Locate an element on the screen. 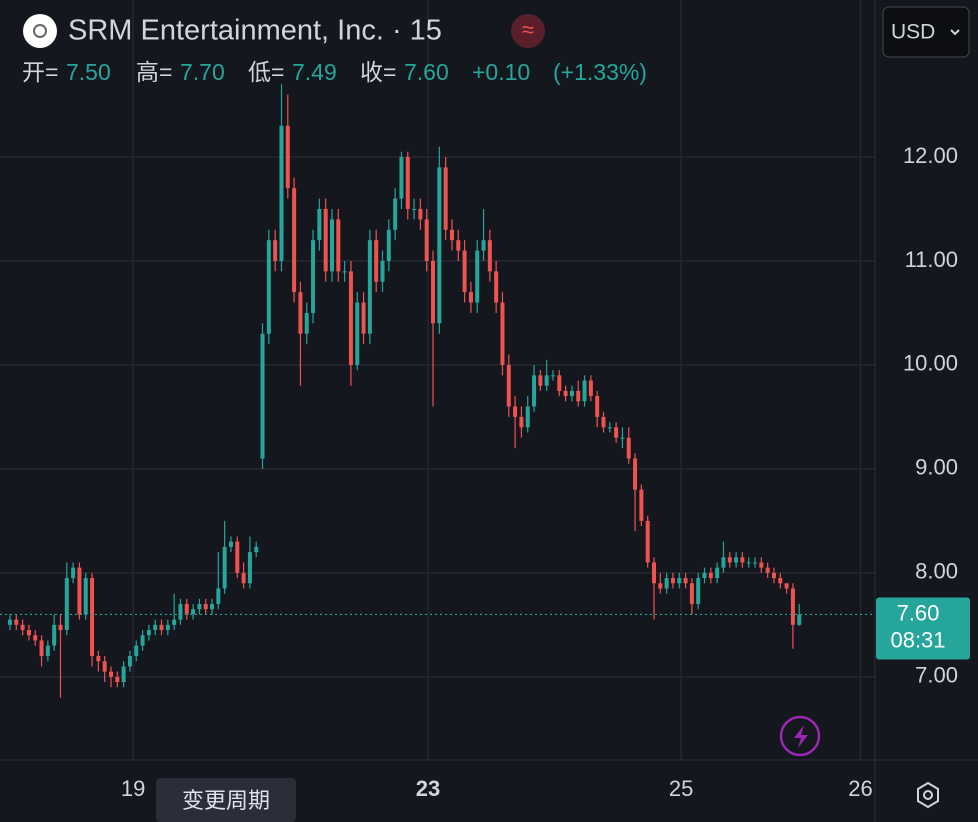 Image resolution: width=978 pixels, height=822 pixels. legend-value: 7.50 is located at coordinates (88, 72).